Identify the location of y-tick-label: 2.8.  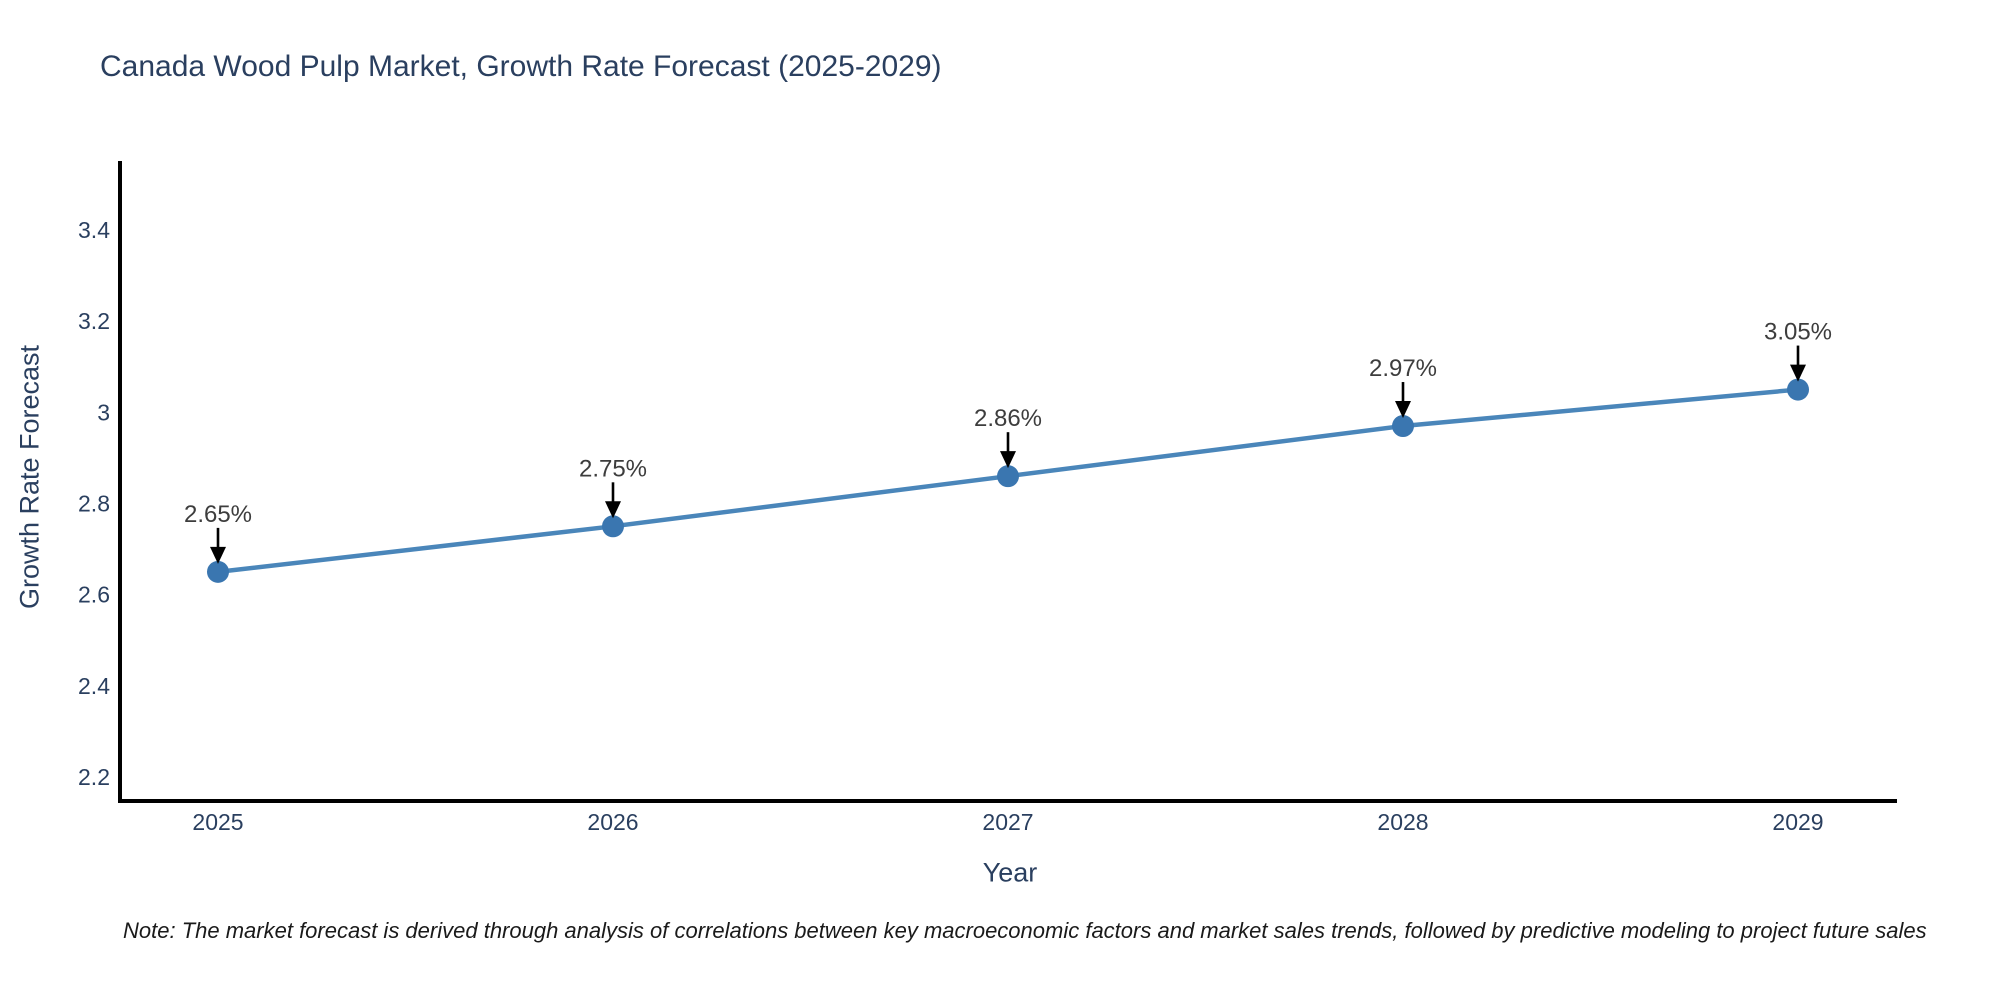
(94, 504).